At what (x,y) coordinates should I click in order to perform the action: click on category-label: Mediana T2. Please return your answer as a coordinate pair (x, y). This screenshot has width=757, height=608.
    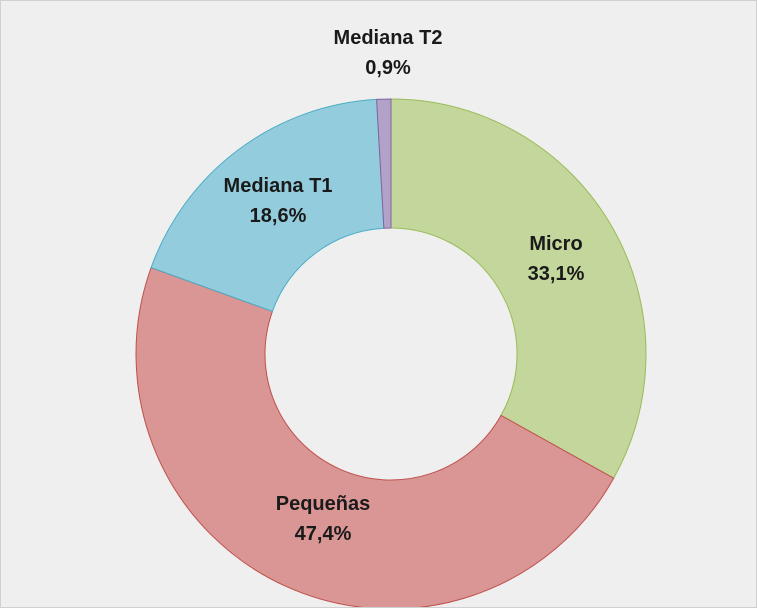
    Looking at the image, I should click on (388, 38).